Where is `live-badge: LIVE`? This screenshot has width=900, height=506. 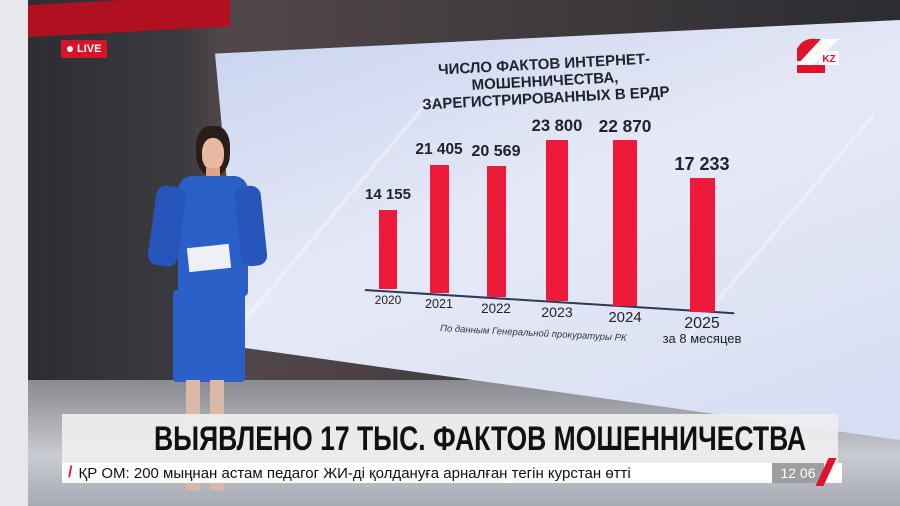
live-badge: LIVE is located at coordinates (84, 49).